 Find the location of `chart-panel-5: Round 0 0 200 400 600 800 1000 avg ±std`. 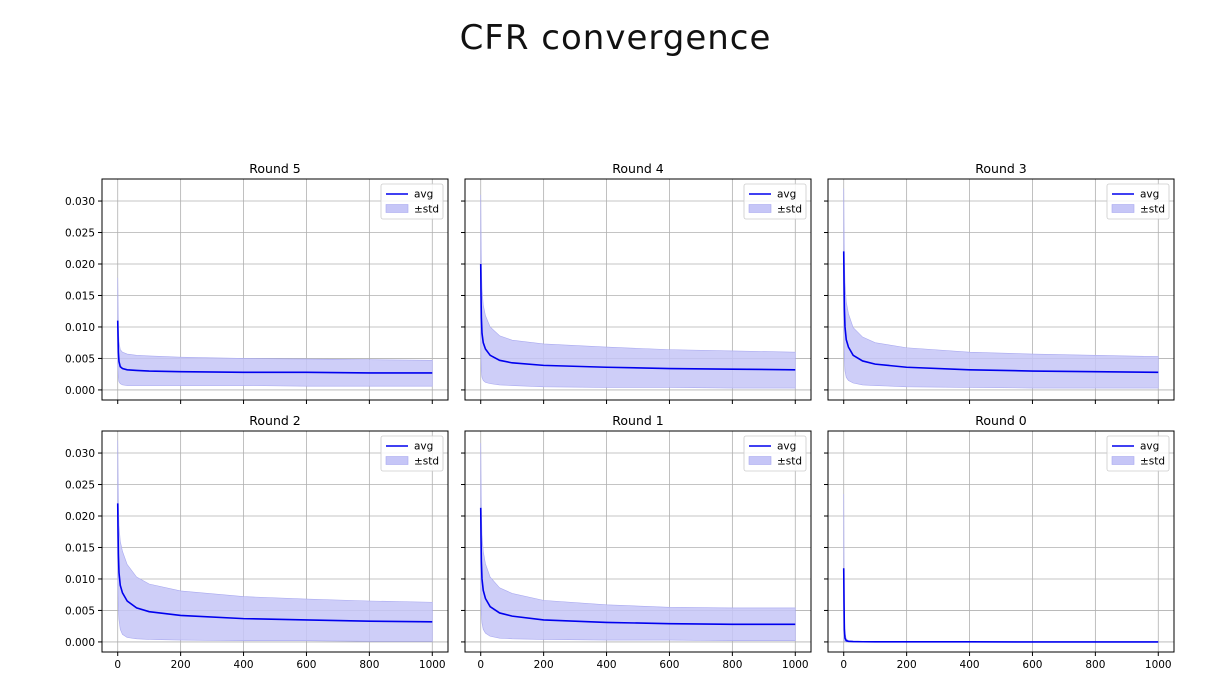

chart-panel-5: Round 0 0 200 400 600 800 1000 avg ±std is located at coordinates (999, 542).